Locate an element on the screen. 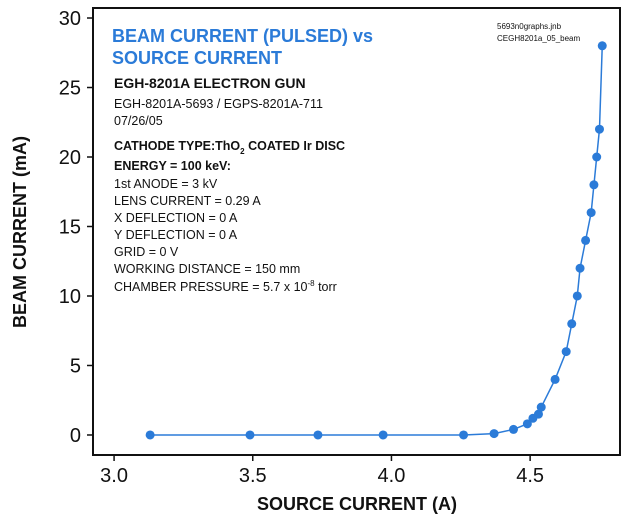  y-tick-label: 10 is located at coordinates (70, 297).